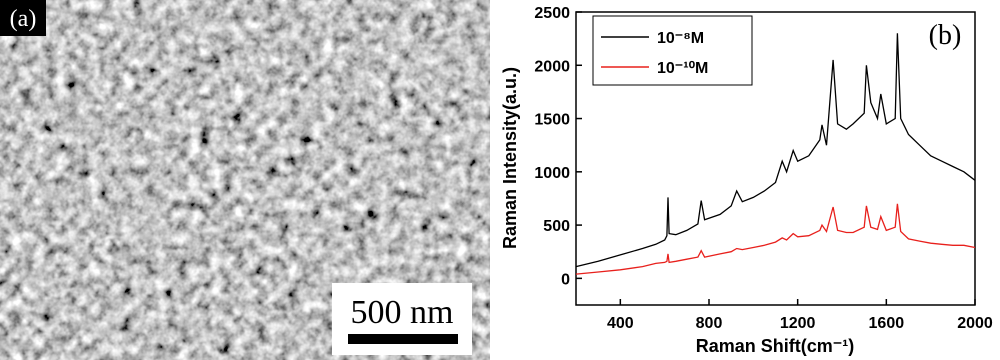  I want to click on y-axis-label: Raman Intensity(a.u.), so click(510, 158).